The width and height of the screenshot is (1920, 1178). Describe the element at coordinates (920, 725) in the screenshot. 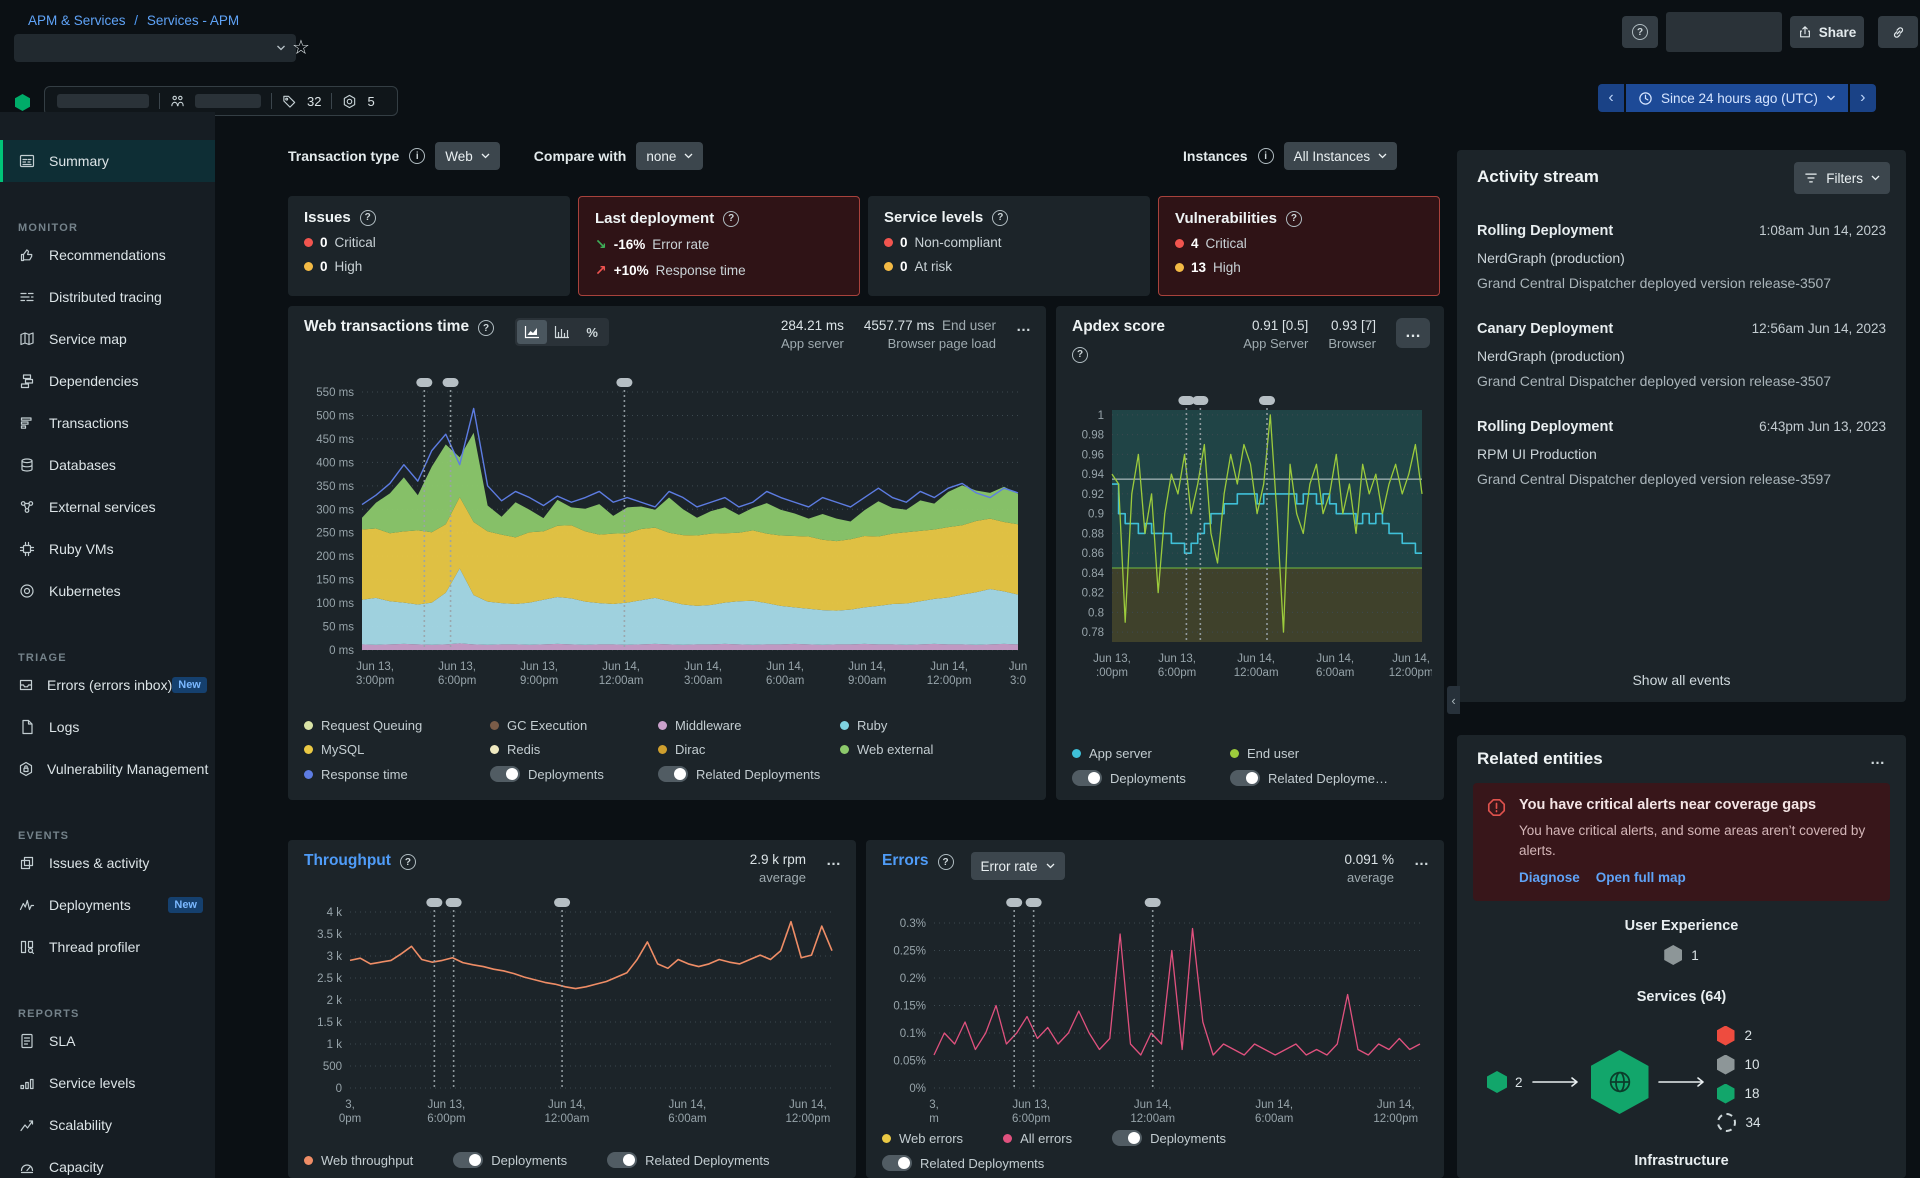

I see `legend-item-ruby: Ruby` at that location.